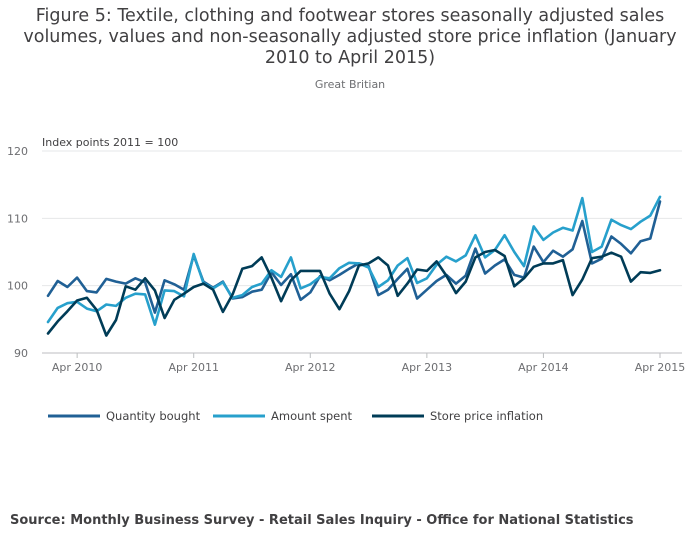 The width and height of the screenshot is (700, 549). Describe the element at coordinates (350, 84) in the screenshot. I see `chart-subtitle: Great Britian` at that location.